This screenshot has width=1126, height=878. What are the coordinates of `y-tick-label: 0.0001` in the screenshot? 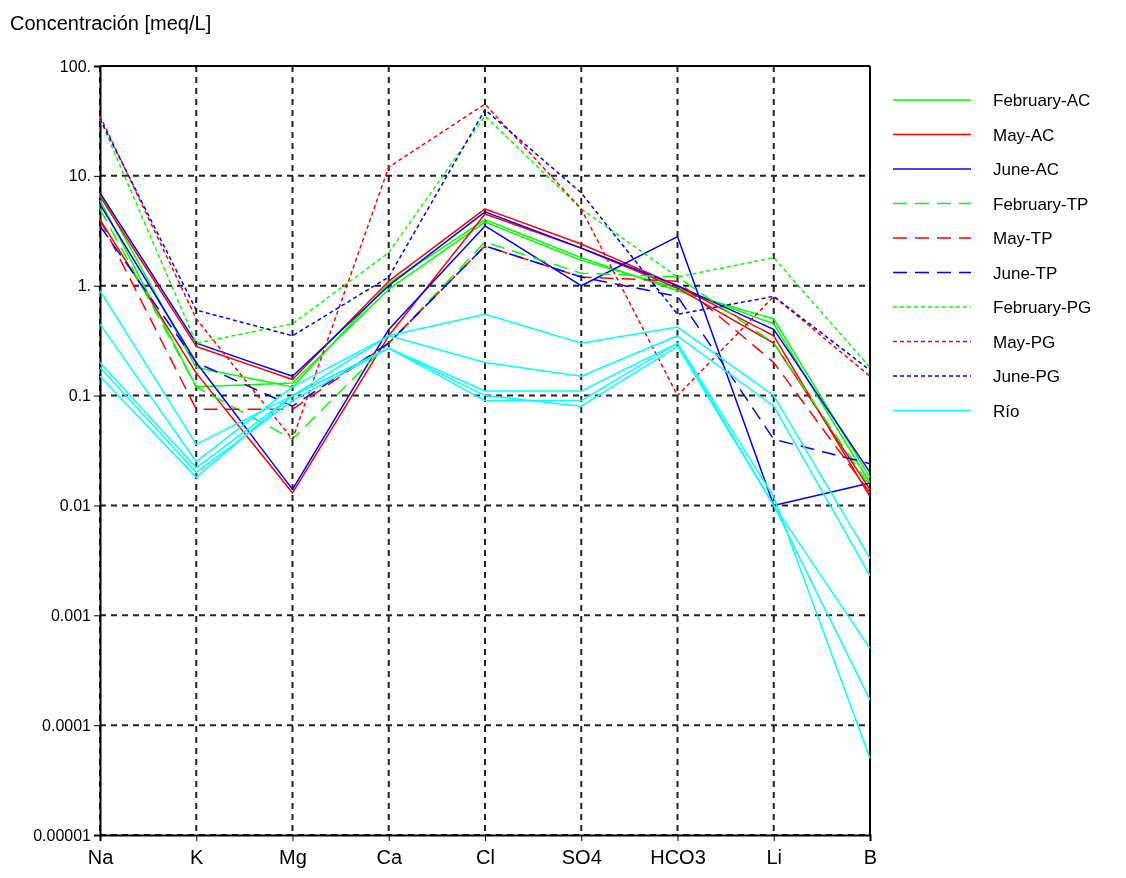 It's located at (67, 725).